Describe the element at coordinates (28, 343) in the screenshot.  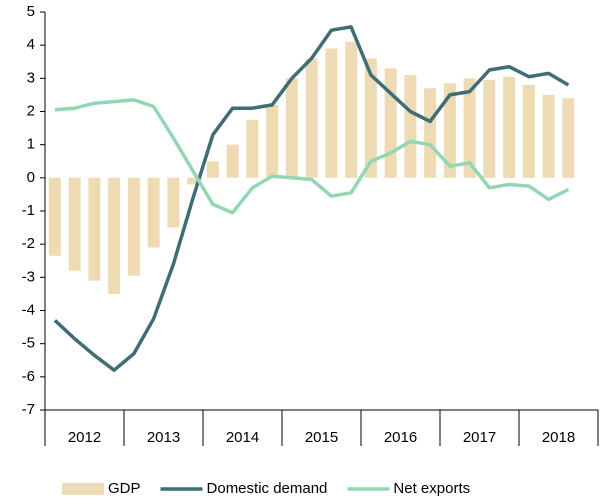
I see `y-tick-label: -5` at that location.